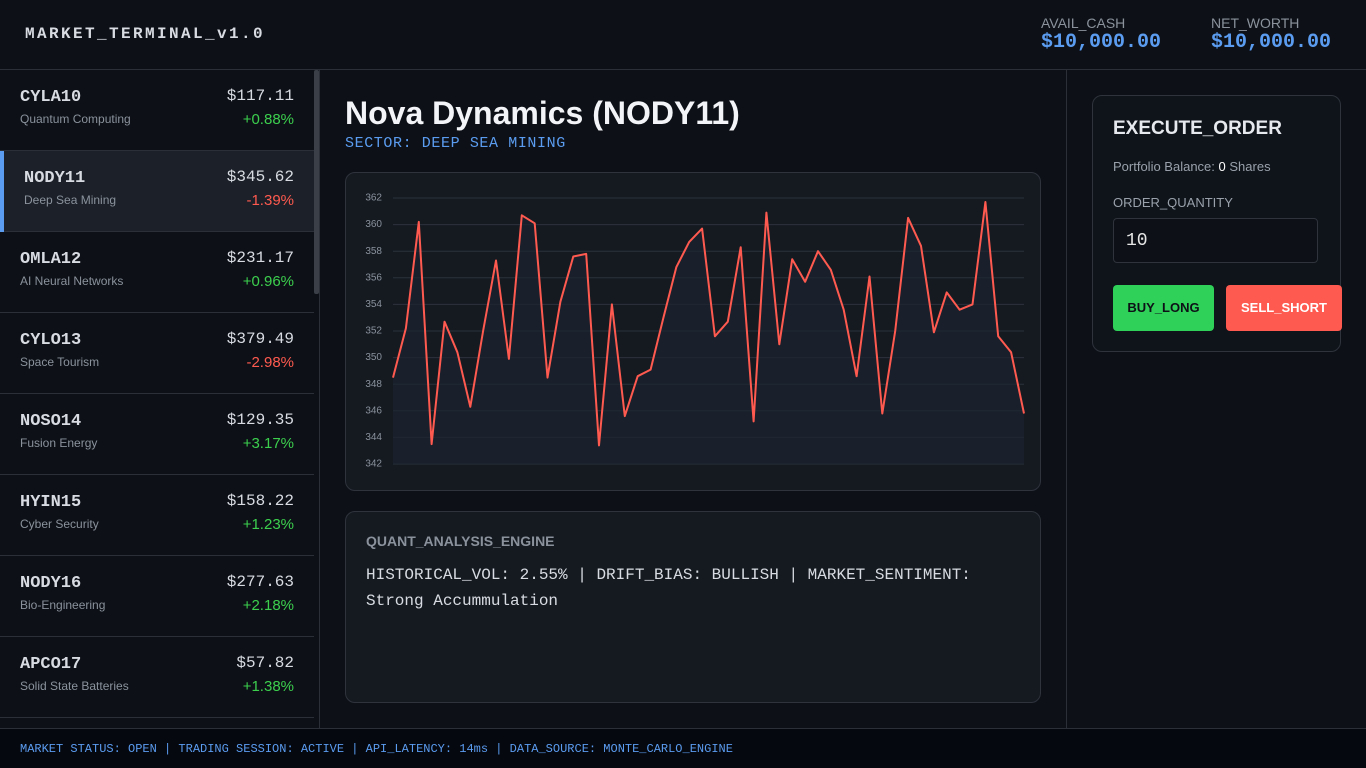  What do you see at coordinates (268, 686) in the screenshot?
I see `change: +1.38%` at bounding box center [268, 686].